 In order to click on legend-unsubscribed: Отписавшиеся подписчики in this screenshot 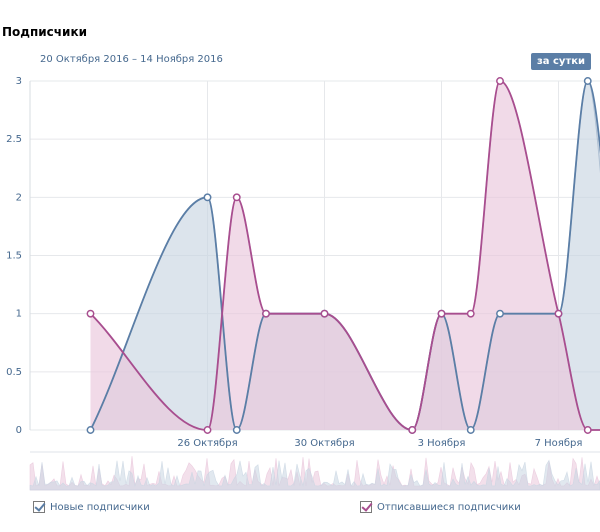, I will do `click(440, 507)`.